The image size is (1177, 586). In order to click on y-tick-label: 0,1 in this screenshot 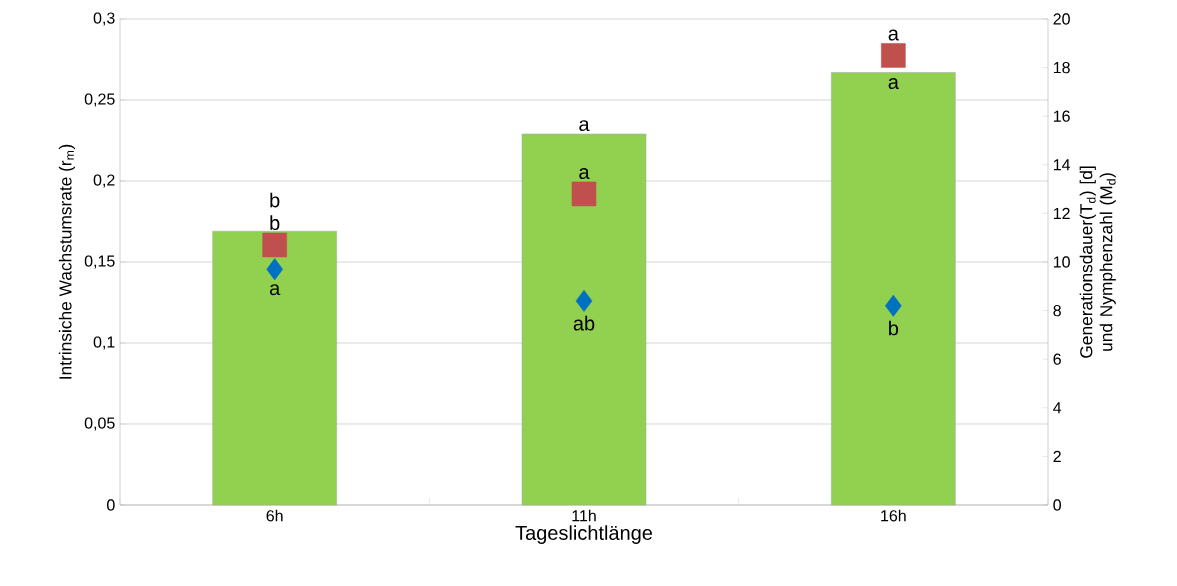, I will do `click(104, 343)`.